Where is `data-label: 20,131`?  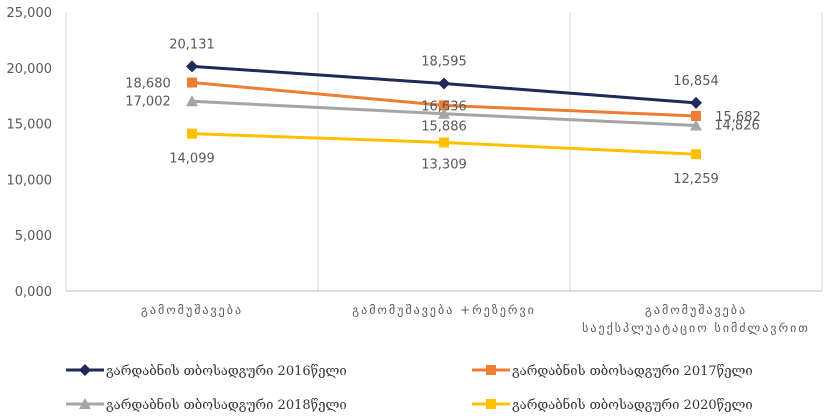 data-label: 20,131 is located at coordinates (192, 44).